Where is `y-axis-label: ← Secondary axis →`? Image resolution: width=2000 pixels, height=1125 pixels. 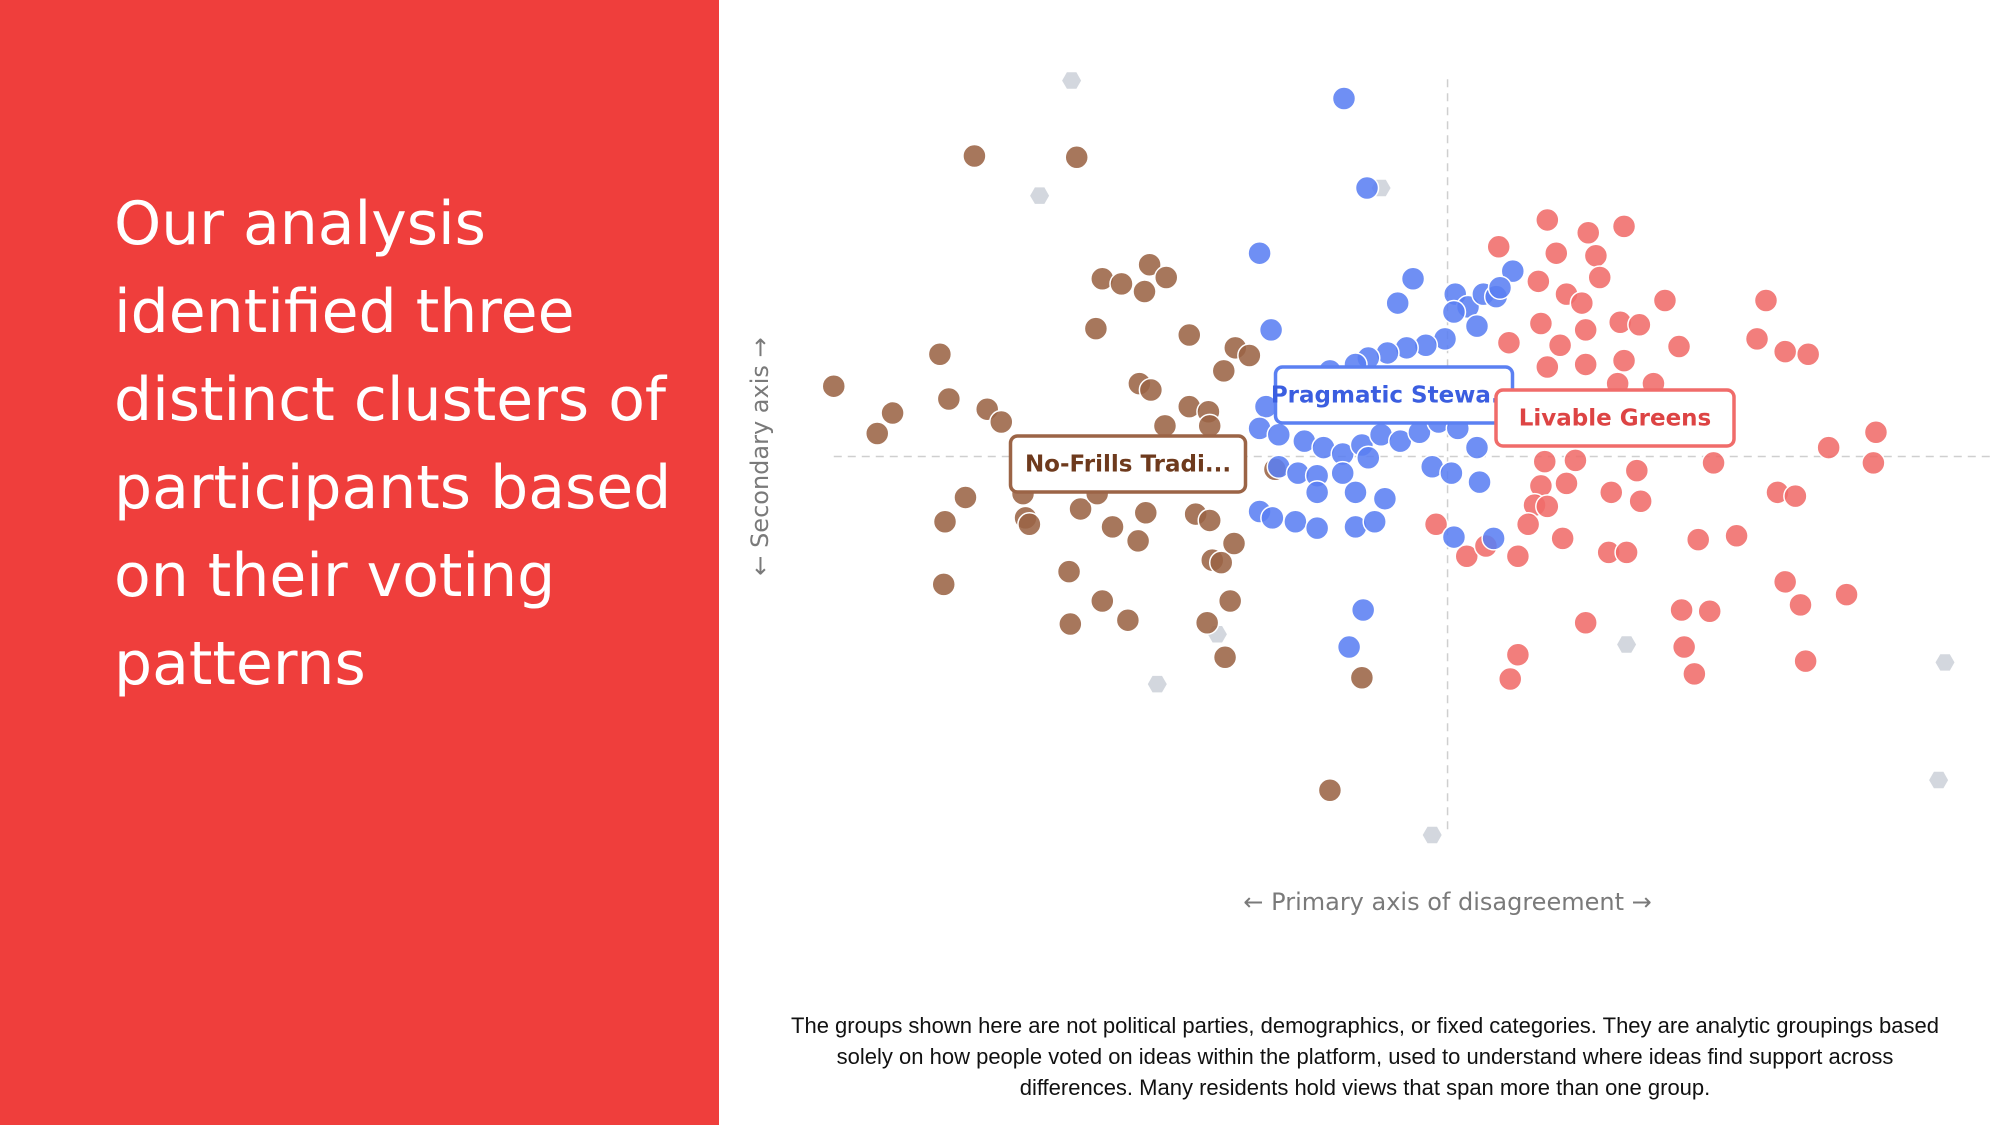
y-axis-label: ← Secondary axis → is located at coordinates (760, 456).